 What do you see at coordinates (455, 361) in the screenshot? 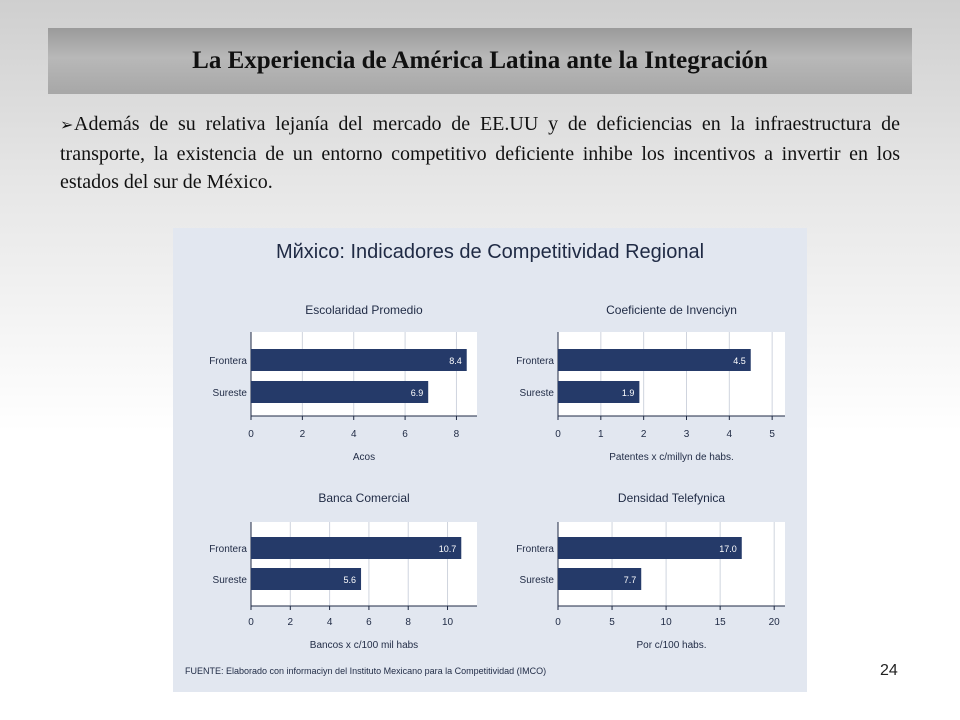
I see `bar-value-label: 8.4` at bounding box center [455, 361].